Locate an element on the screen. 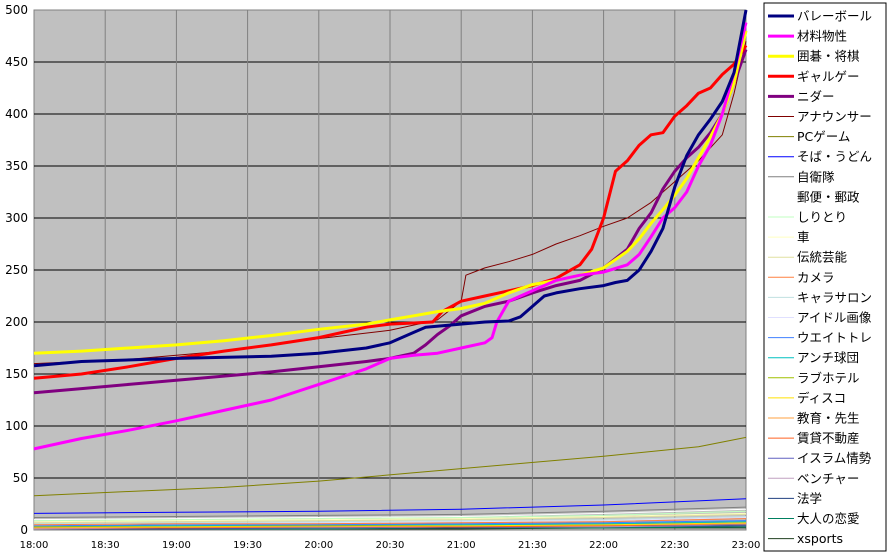  legend-label: アナウンサー is located at coordinates (834, 116).